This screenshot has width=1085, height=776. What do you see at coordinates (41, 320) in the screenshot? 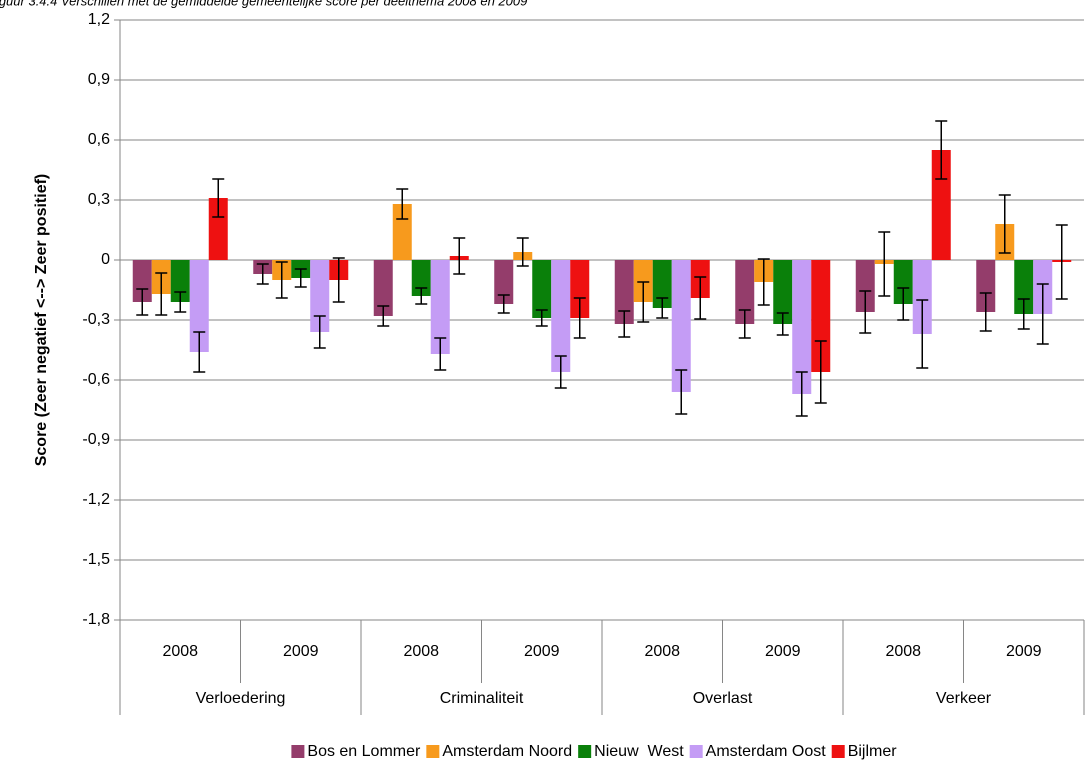
I see `y-axis-title: Score (Zeer negatief <--> Zeer positief)` at bounding box center [41, 320].